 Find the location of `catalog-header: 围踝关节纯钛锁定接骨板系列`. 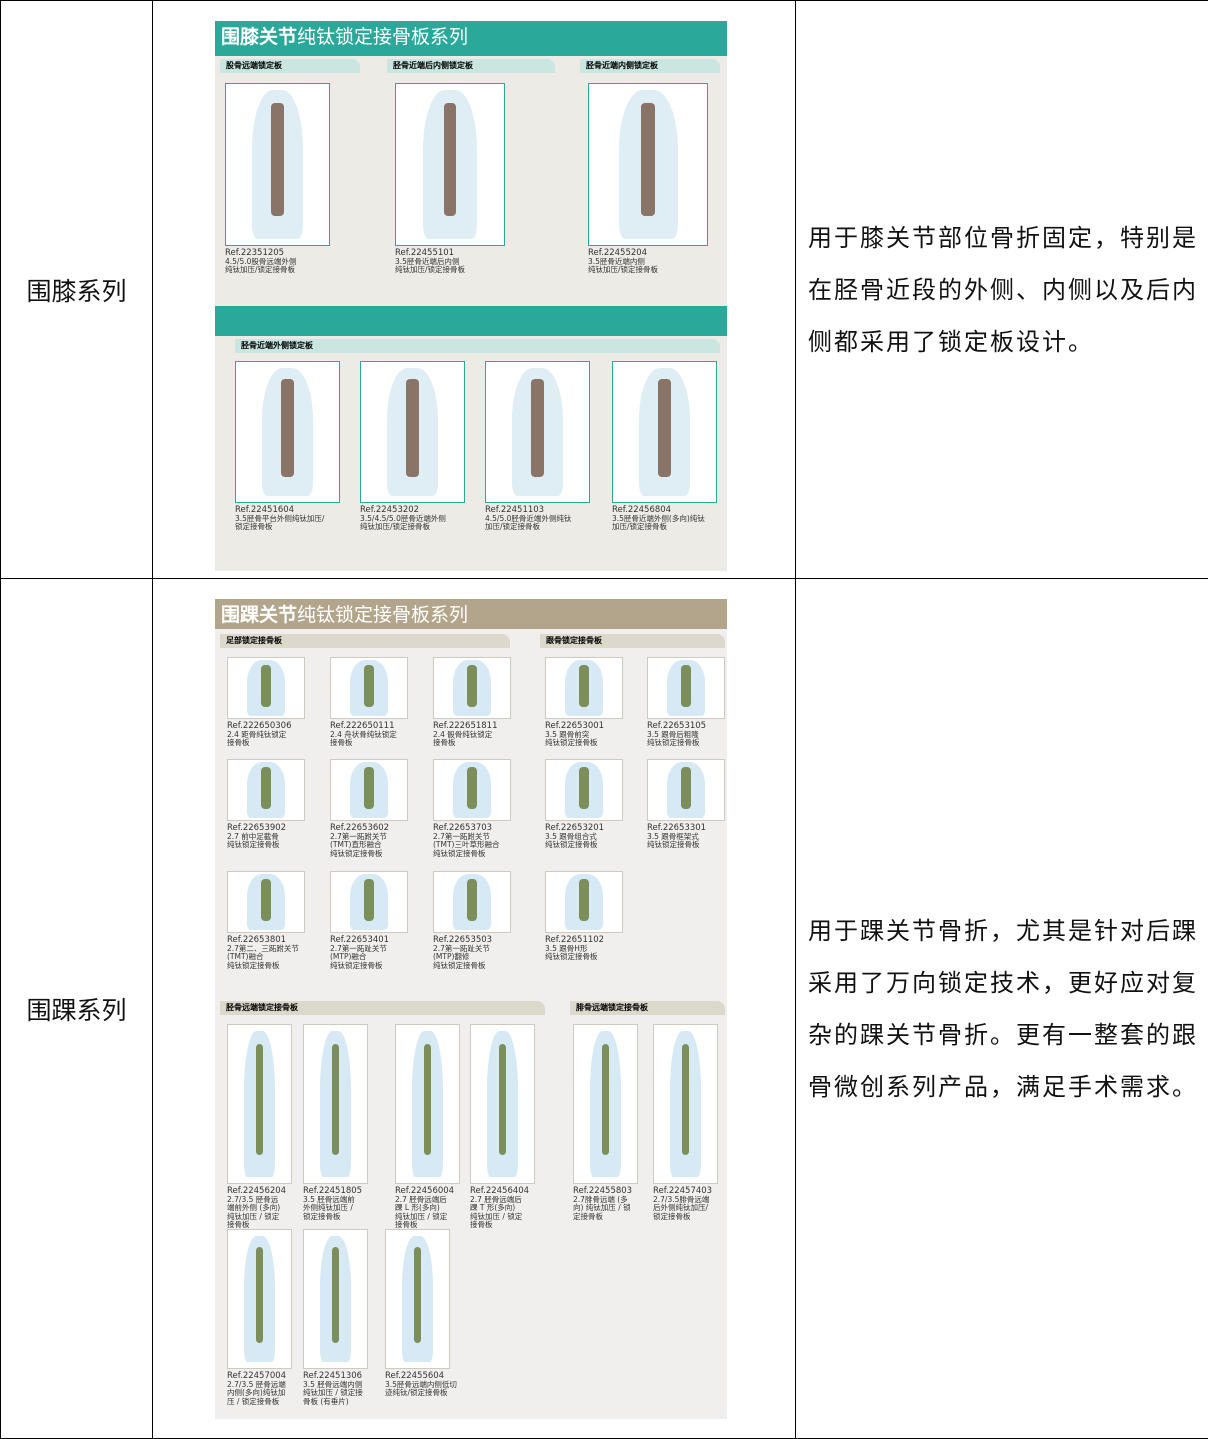

catalog-header: 围踝关节纯钛锁定接骨板系列 is located at coordinates (471, 614).